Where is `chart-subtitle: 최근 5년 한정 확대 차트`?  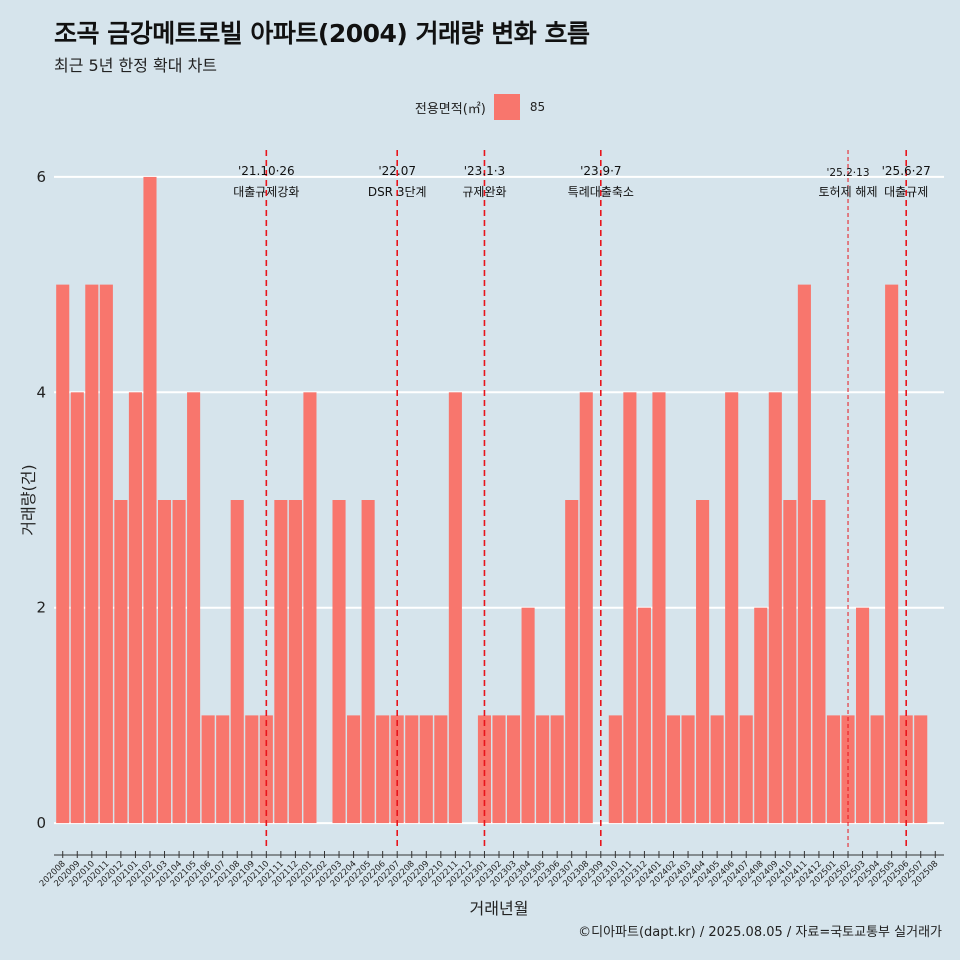 chart-subtitle: 최근 5년 한정 확대 차트 is located at coordinates (136, 65).